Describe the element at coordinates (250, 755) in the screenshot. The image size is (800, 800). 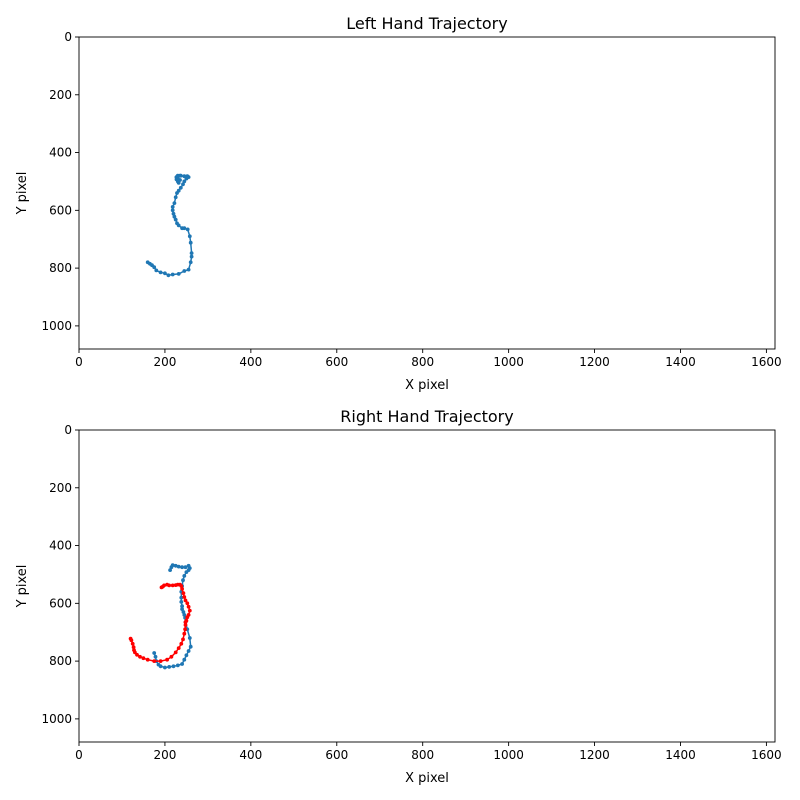
I see `right-hand-x-tick-label: 400` at that location.